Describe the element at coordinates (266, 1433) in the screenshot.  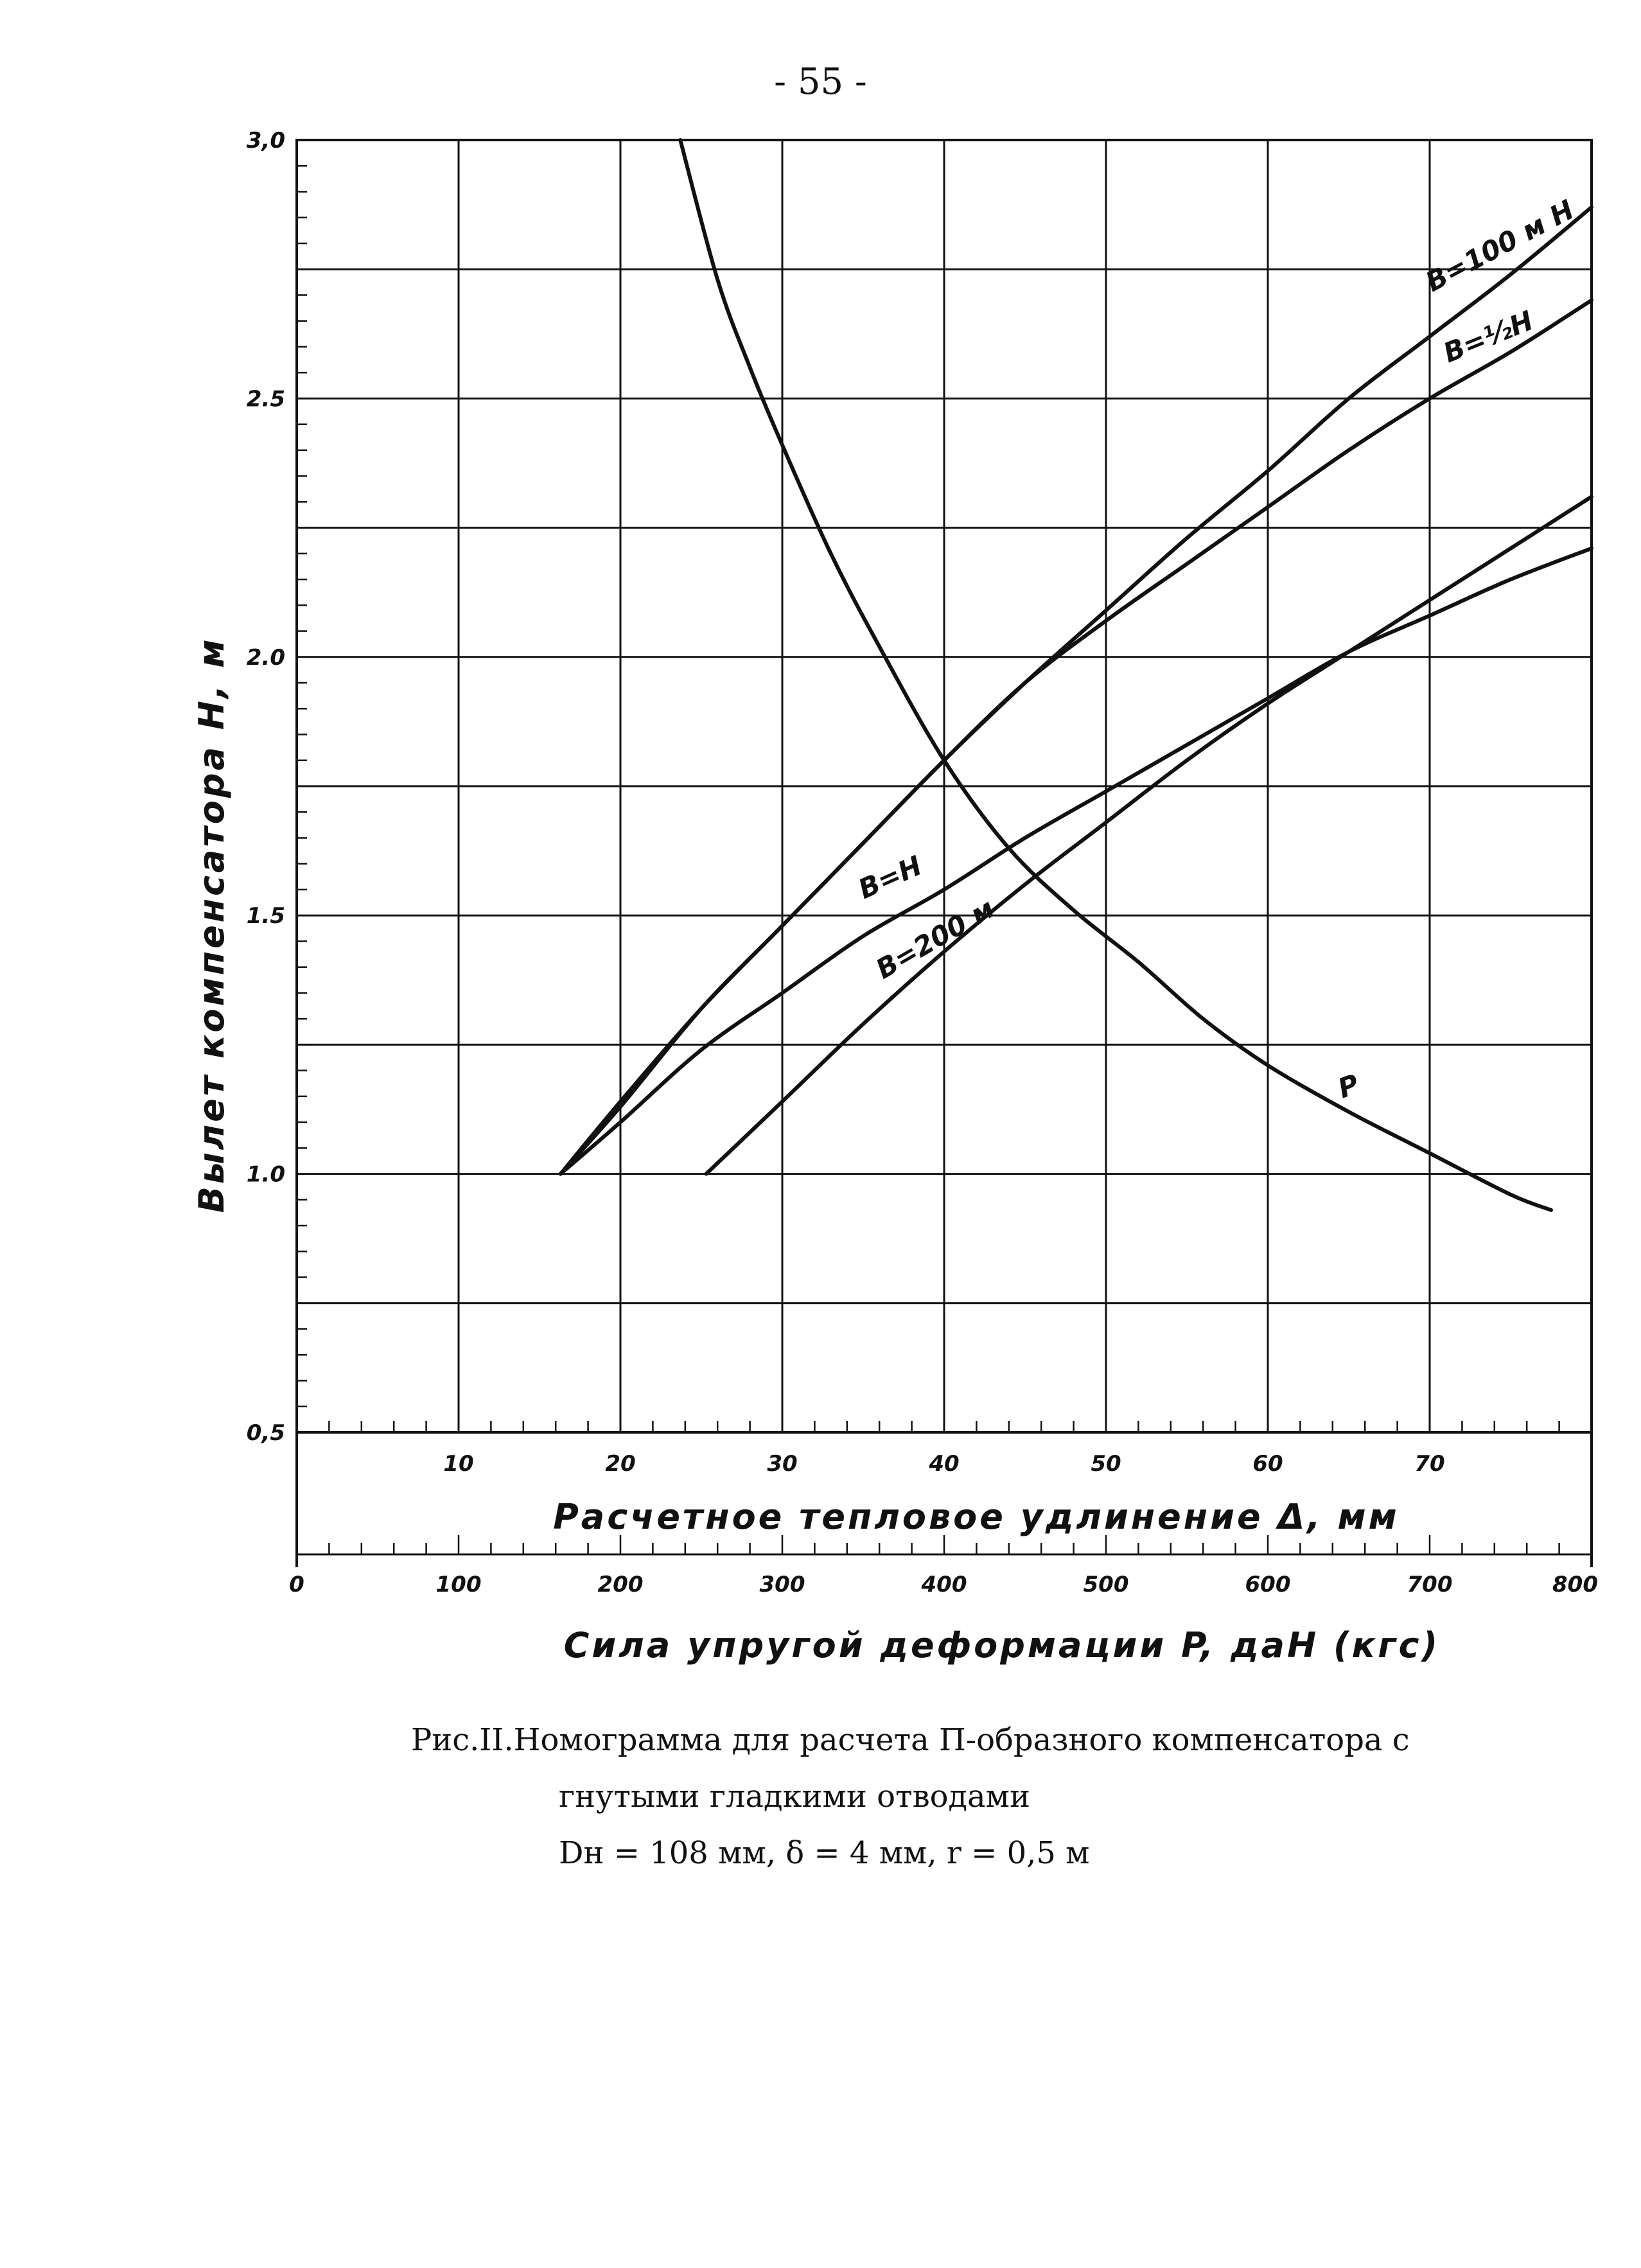
I see `y-tick-label: 0,5` at that location.